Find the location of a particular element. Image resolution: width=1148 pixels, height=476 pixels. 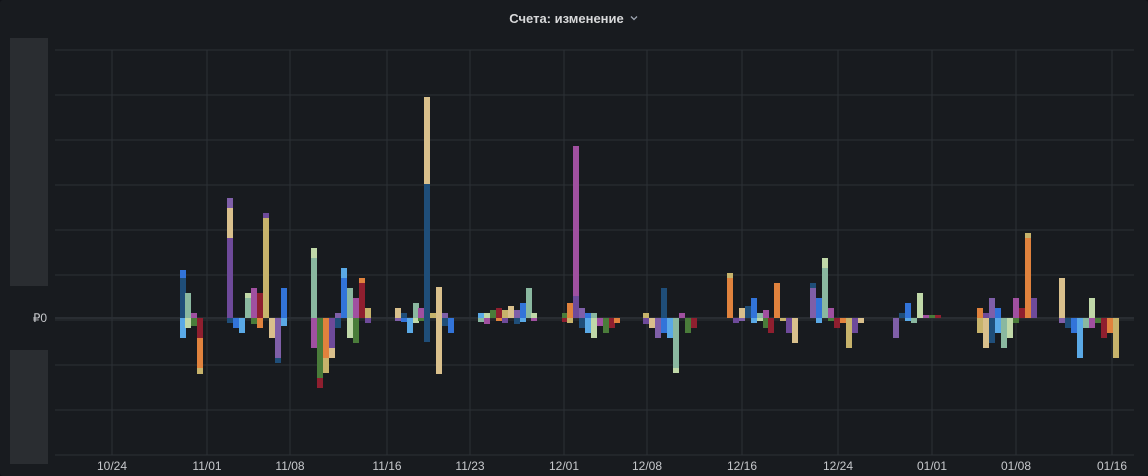

y-tick-label: ₽0 is located at coordinates (40, 318).